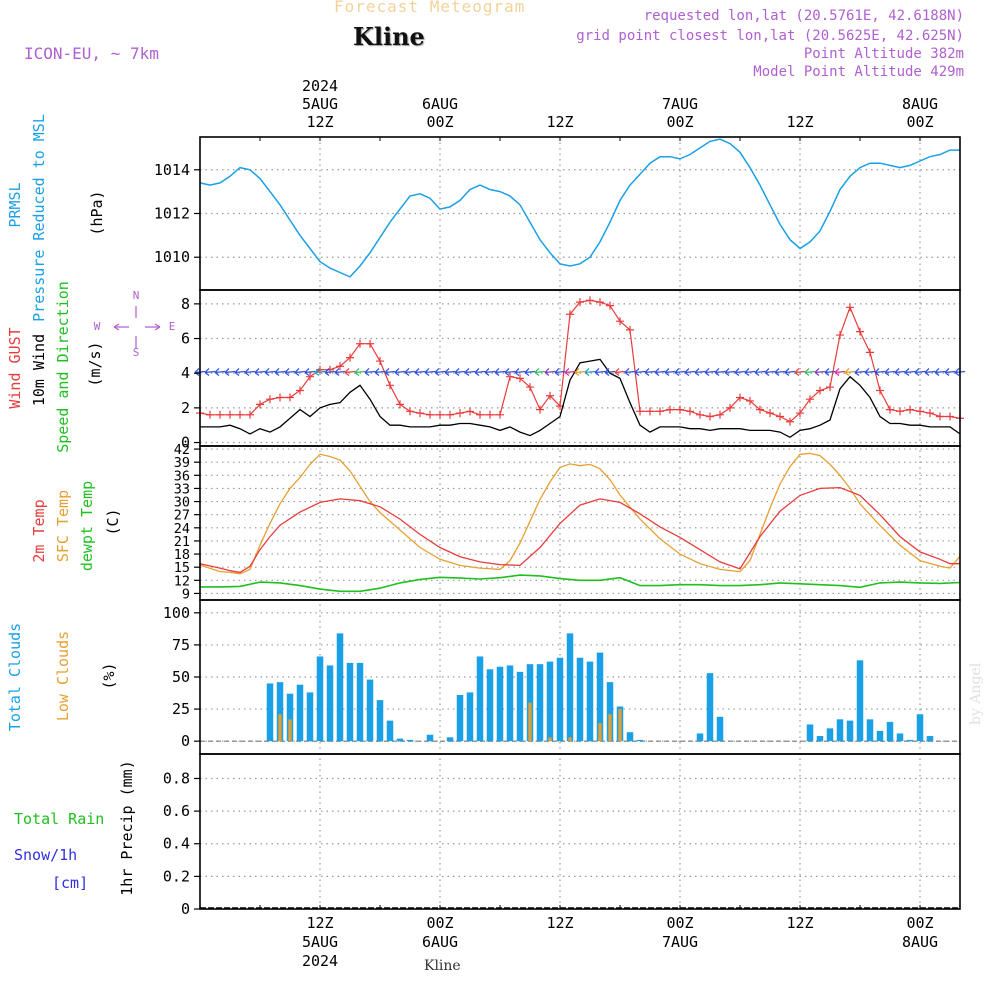 This screenshot has height=1000, width=1000. What do you see at coordinates (182, 489) in the screenshot?
I see `y-tick-label: 33` at bounding box center [182, 489].